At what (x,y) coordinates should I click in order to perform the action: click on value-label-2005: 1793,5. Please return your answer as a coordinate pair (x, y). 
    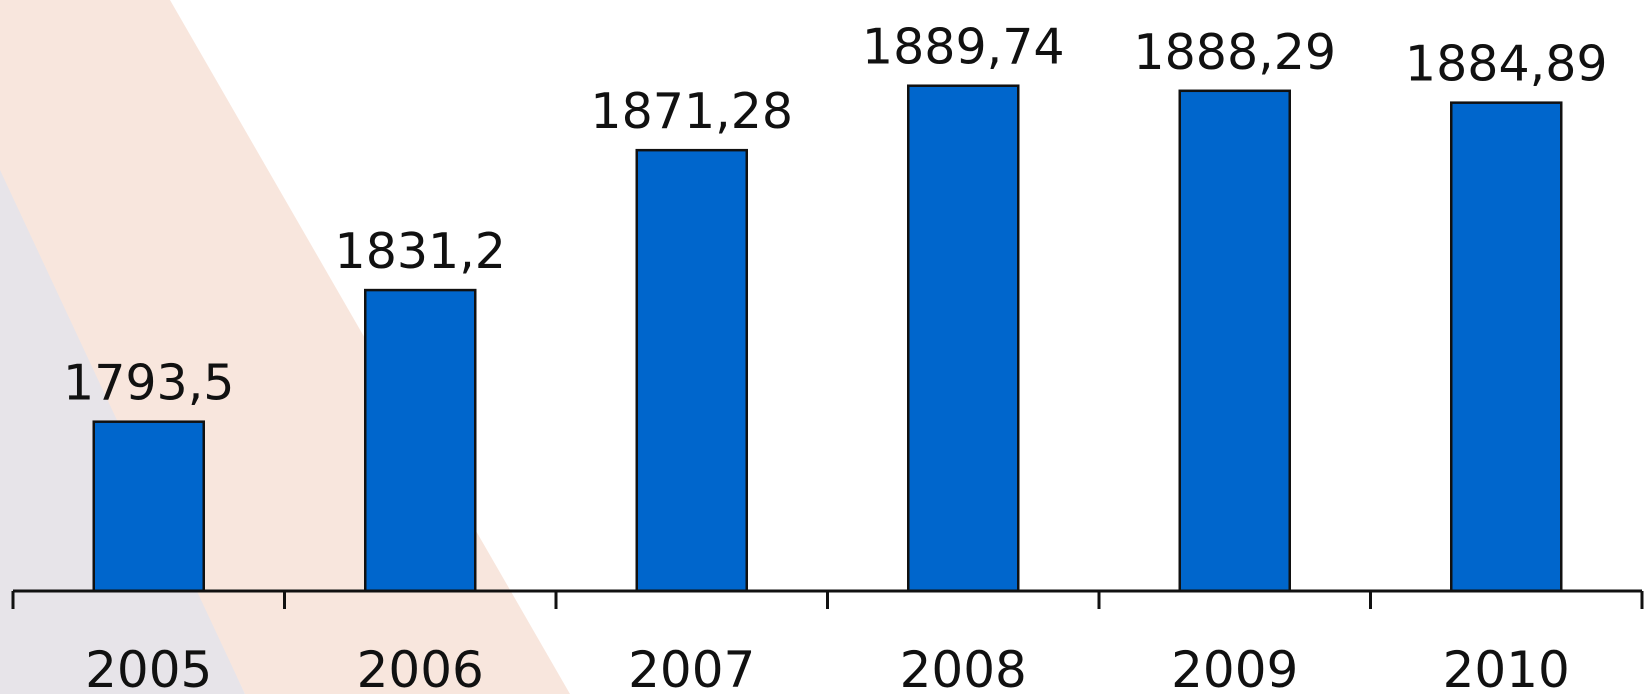
    Looking at the image, I should click on (148, 383).